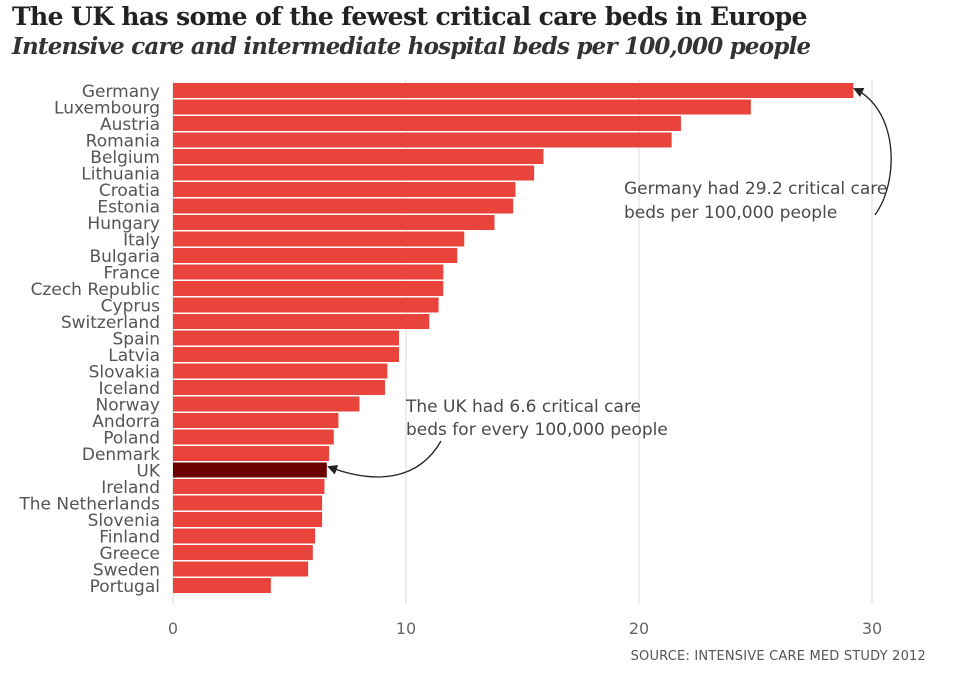 The width and height of the screenshot is (958, 681). Describe the element at coordinates (222, 585) in the screenshot. I see `bar-portugal` at that location.